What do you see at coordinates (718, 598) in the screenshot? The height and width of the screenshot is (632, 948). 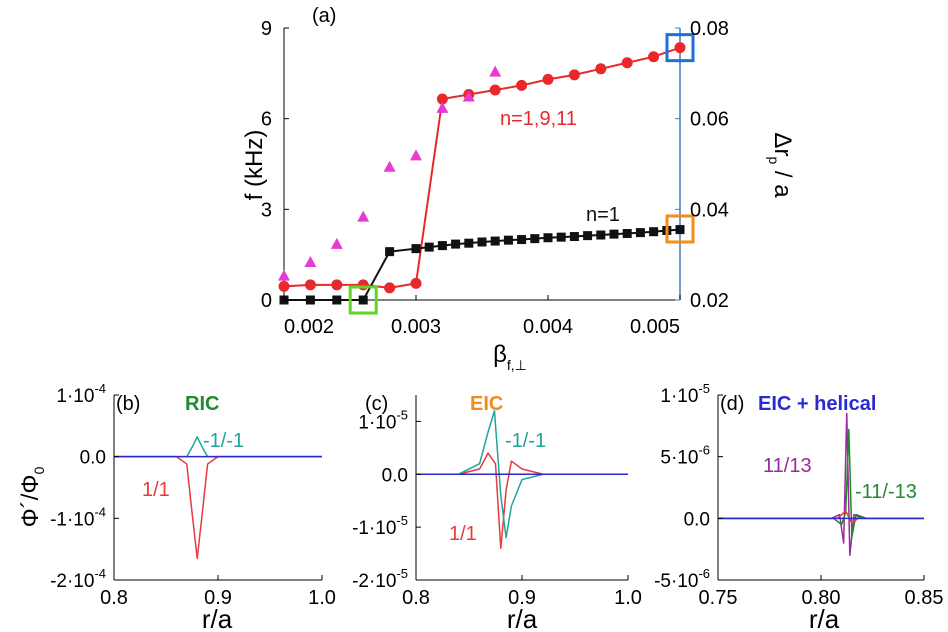 I see `panel-d-xtick-label: 0.75` at bounding box center [718, 598].